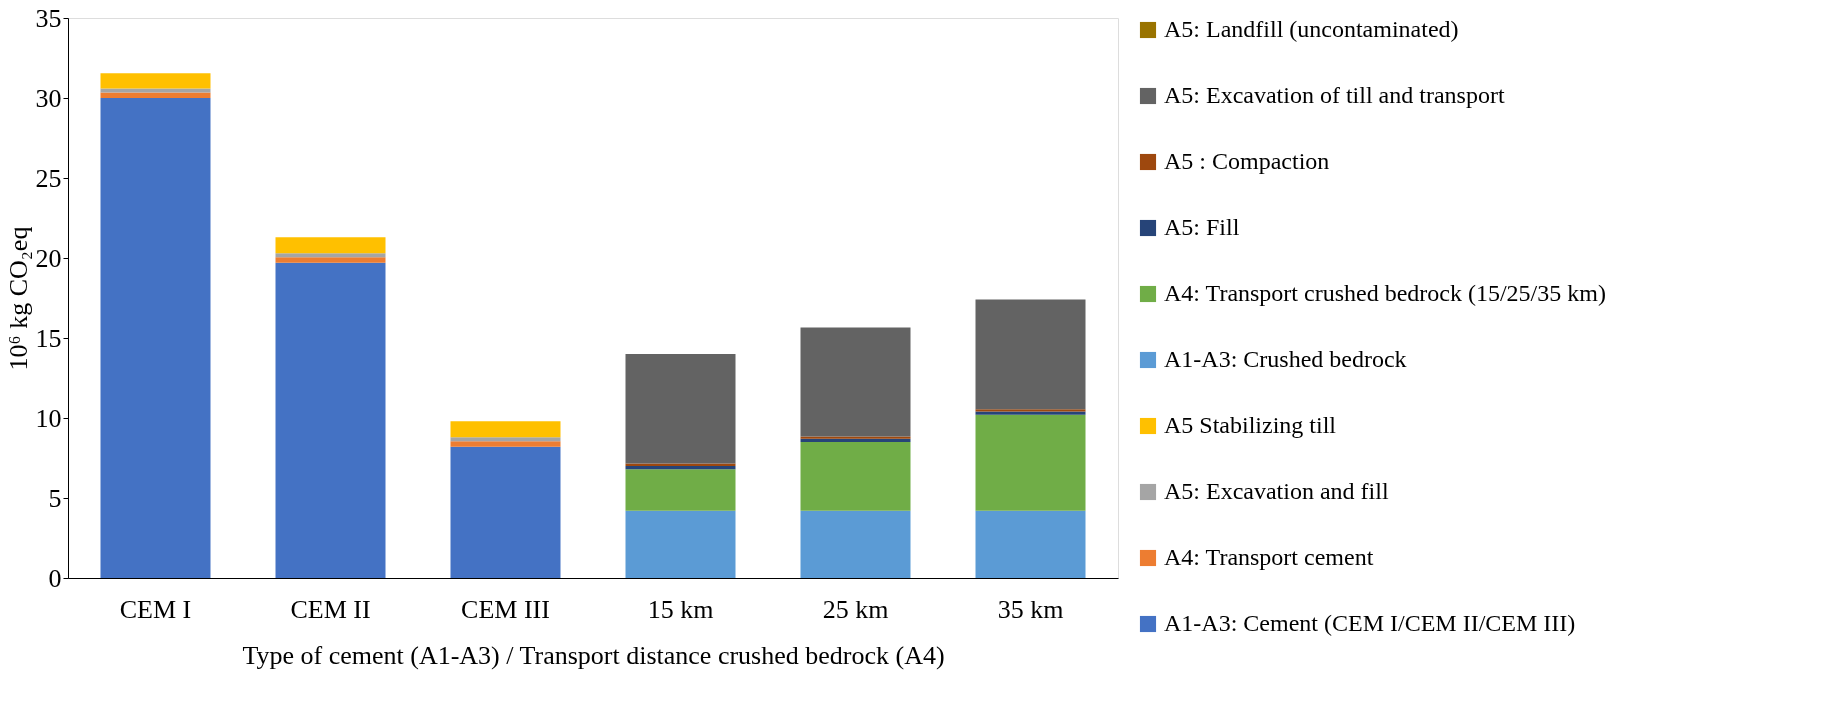 The width and height of the screenshot is (1835, 703). What do you see at coordinates (1269, 557) in the screenshot?
I see `legend-label: A4: Transport cement` at bounding box center [1269, 557].